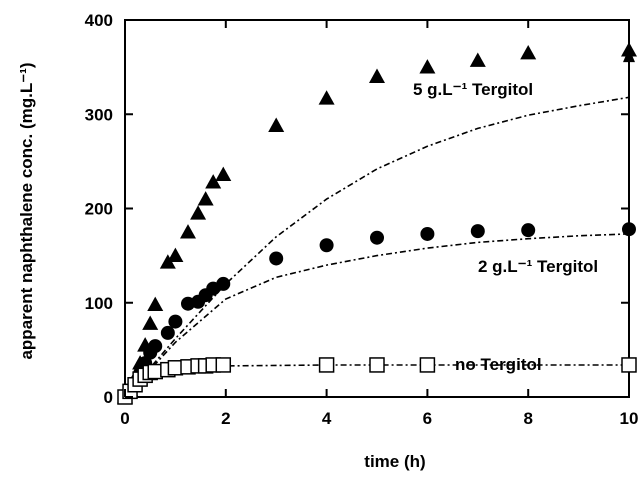  What do you see at coordinates (629, 418) in the screenshot?
I see `x-tick-label: 10` at bounding box center [629, 418].